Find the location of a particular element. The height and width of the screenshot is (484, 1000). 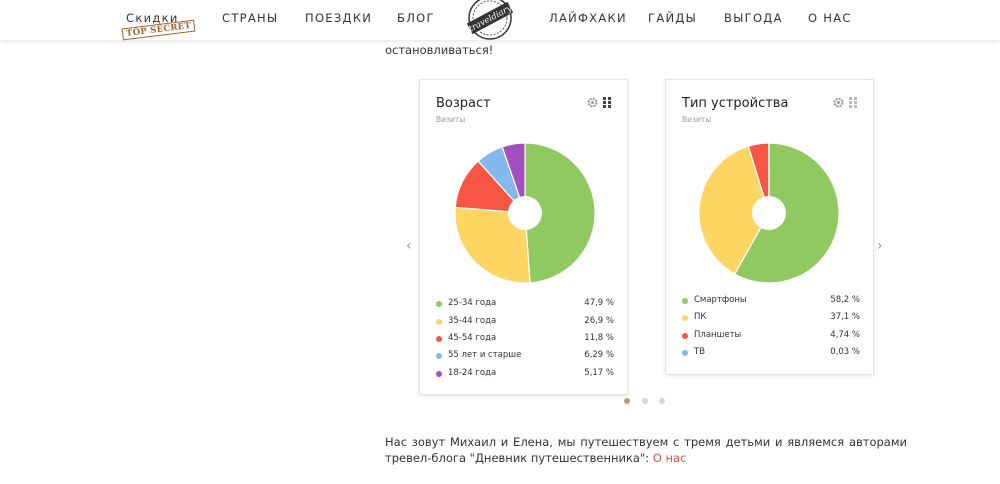

legend-item: 25-34 года 47,9 % is located at coordinates (525, 305).